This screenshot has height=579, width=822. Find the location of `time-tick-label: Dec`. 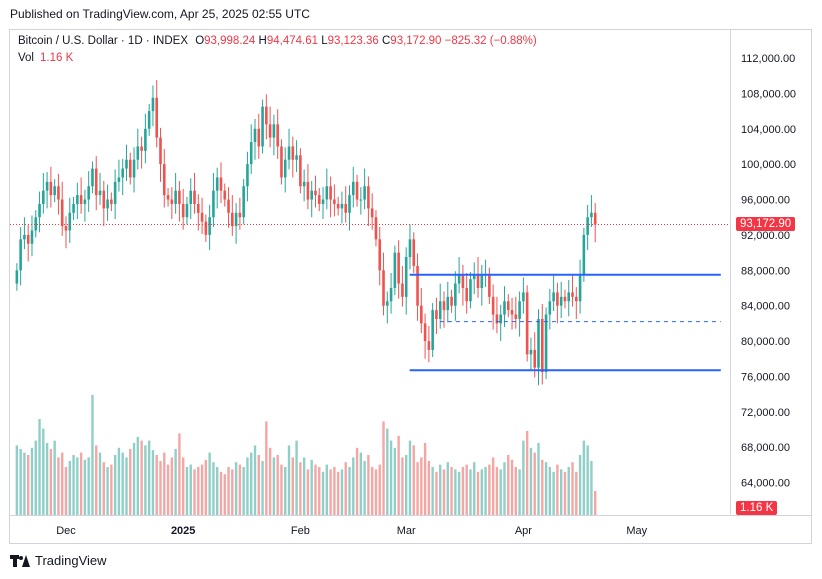

time-tick-label: Dec is located at coordinates (66, 531).